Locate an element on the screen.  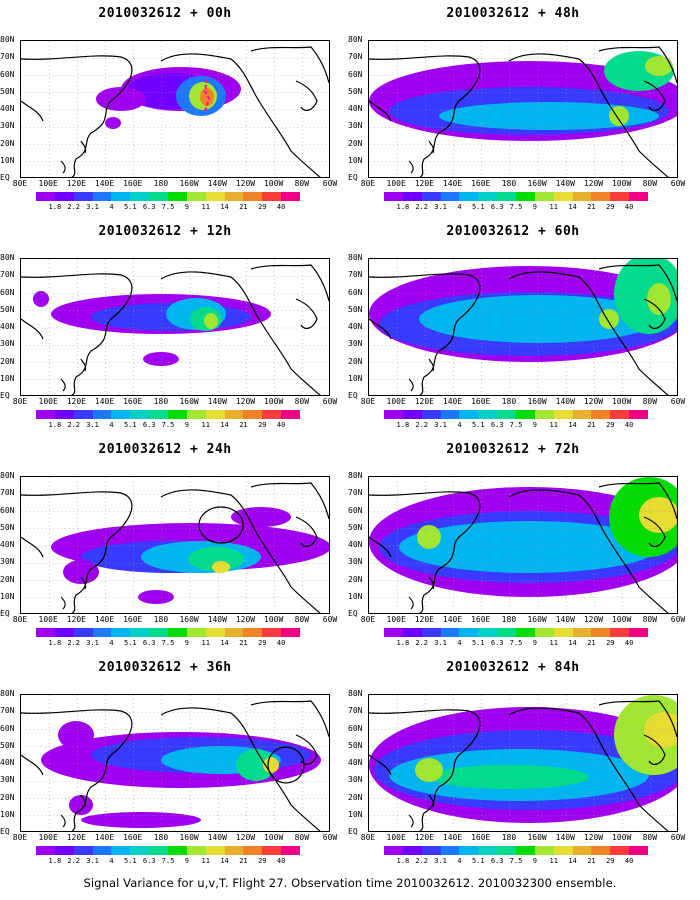
x-tick-label: 100E is located at coordinates (396, 401).